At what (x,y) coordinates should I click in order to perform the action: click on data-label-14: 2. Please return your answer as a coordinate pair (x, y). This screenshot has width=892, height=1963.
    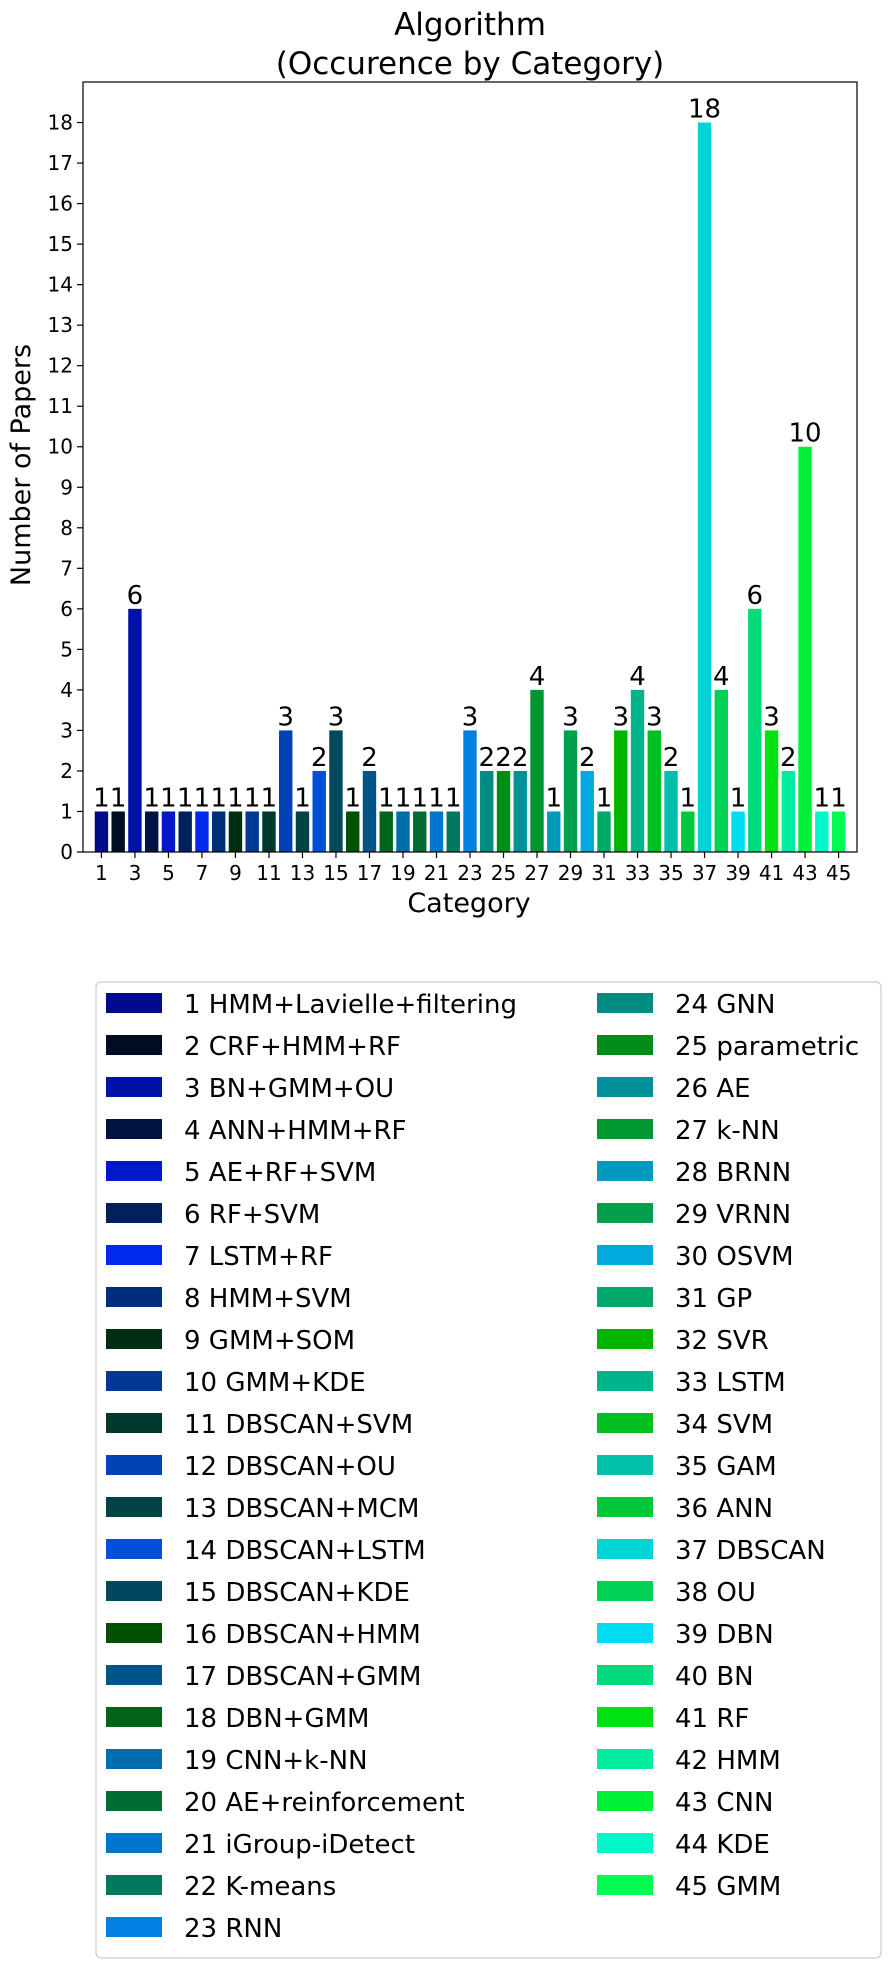
    Looking at the image, I should click on (319, 758).